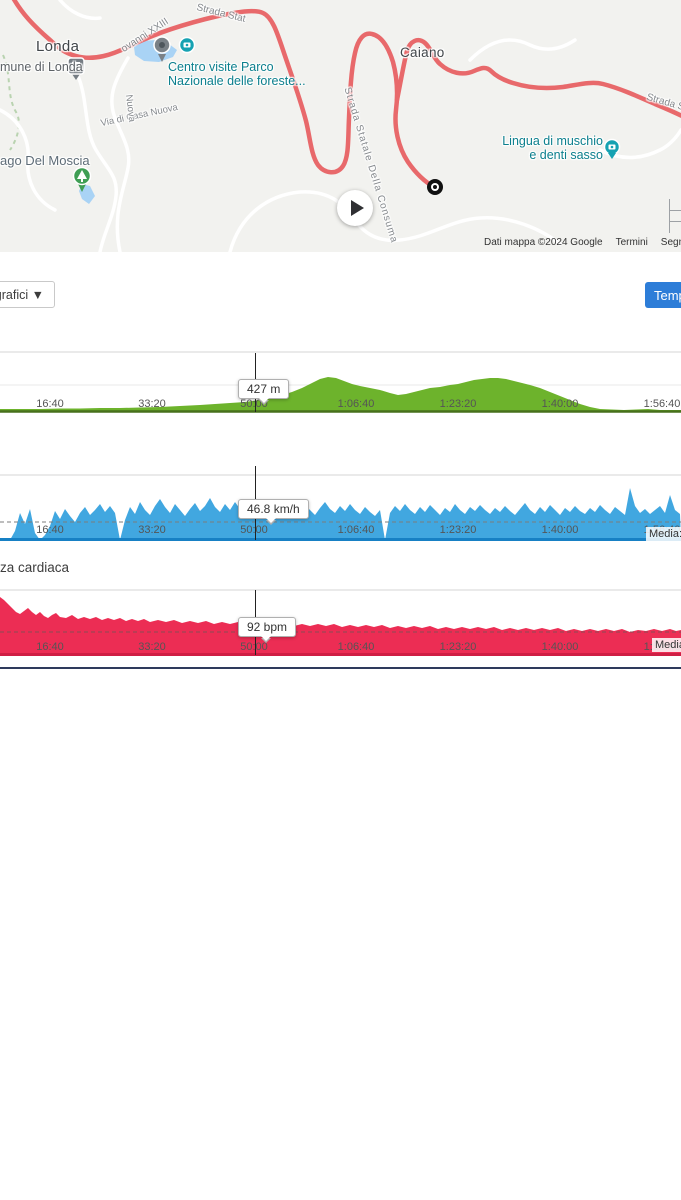  I want to click on terms-link: Termini, so click(631, 242).